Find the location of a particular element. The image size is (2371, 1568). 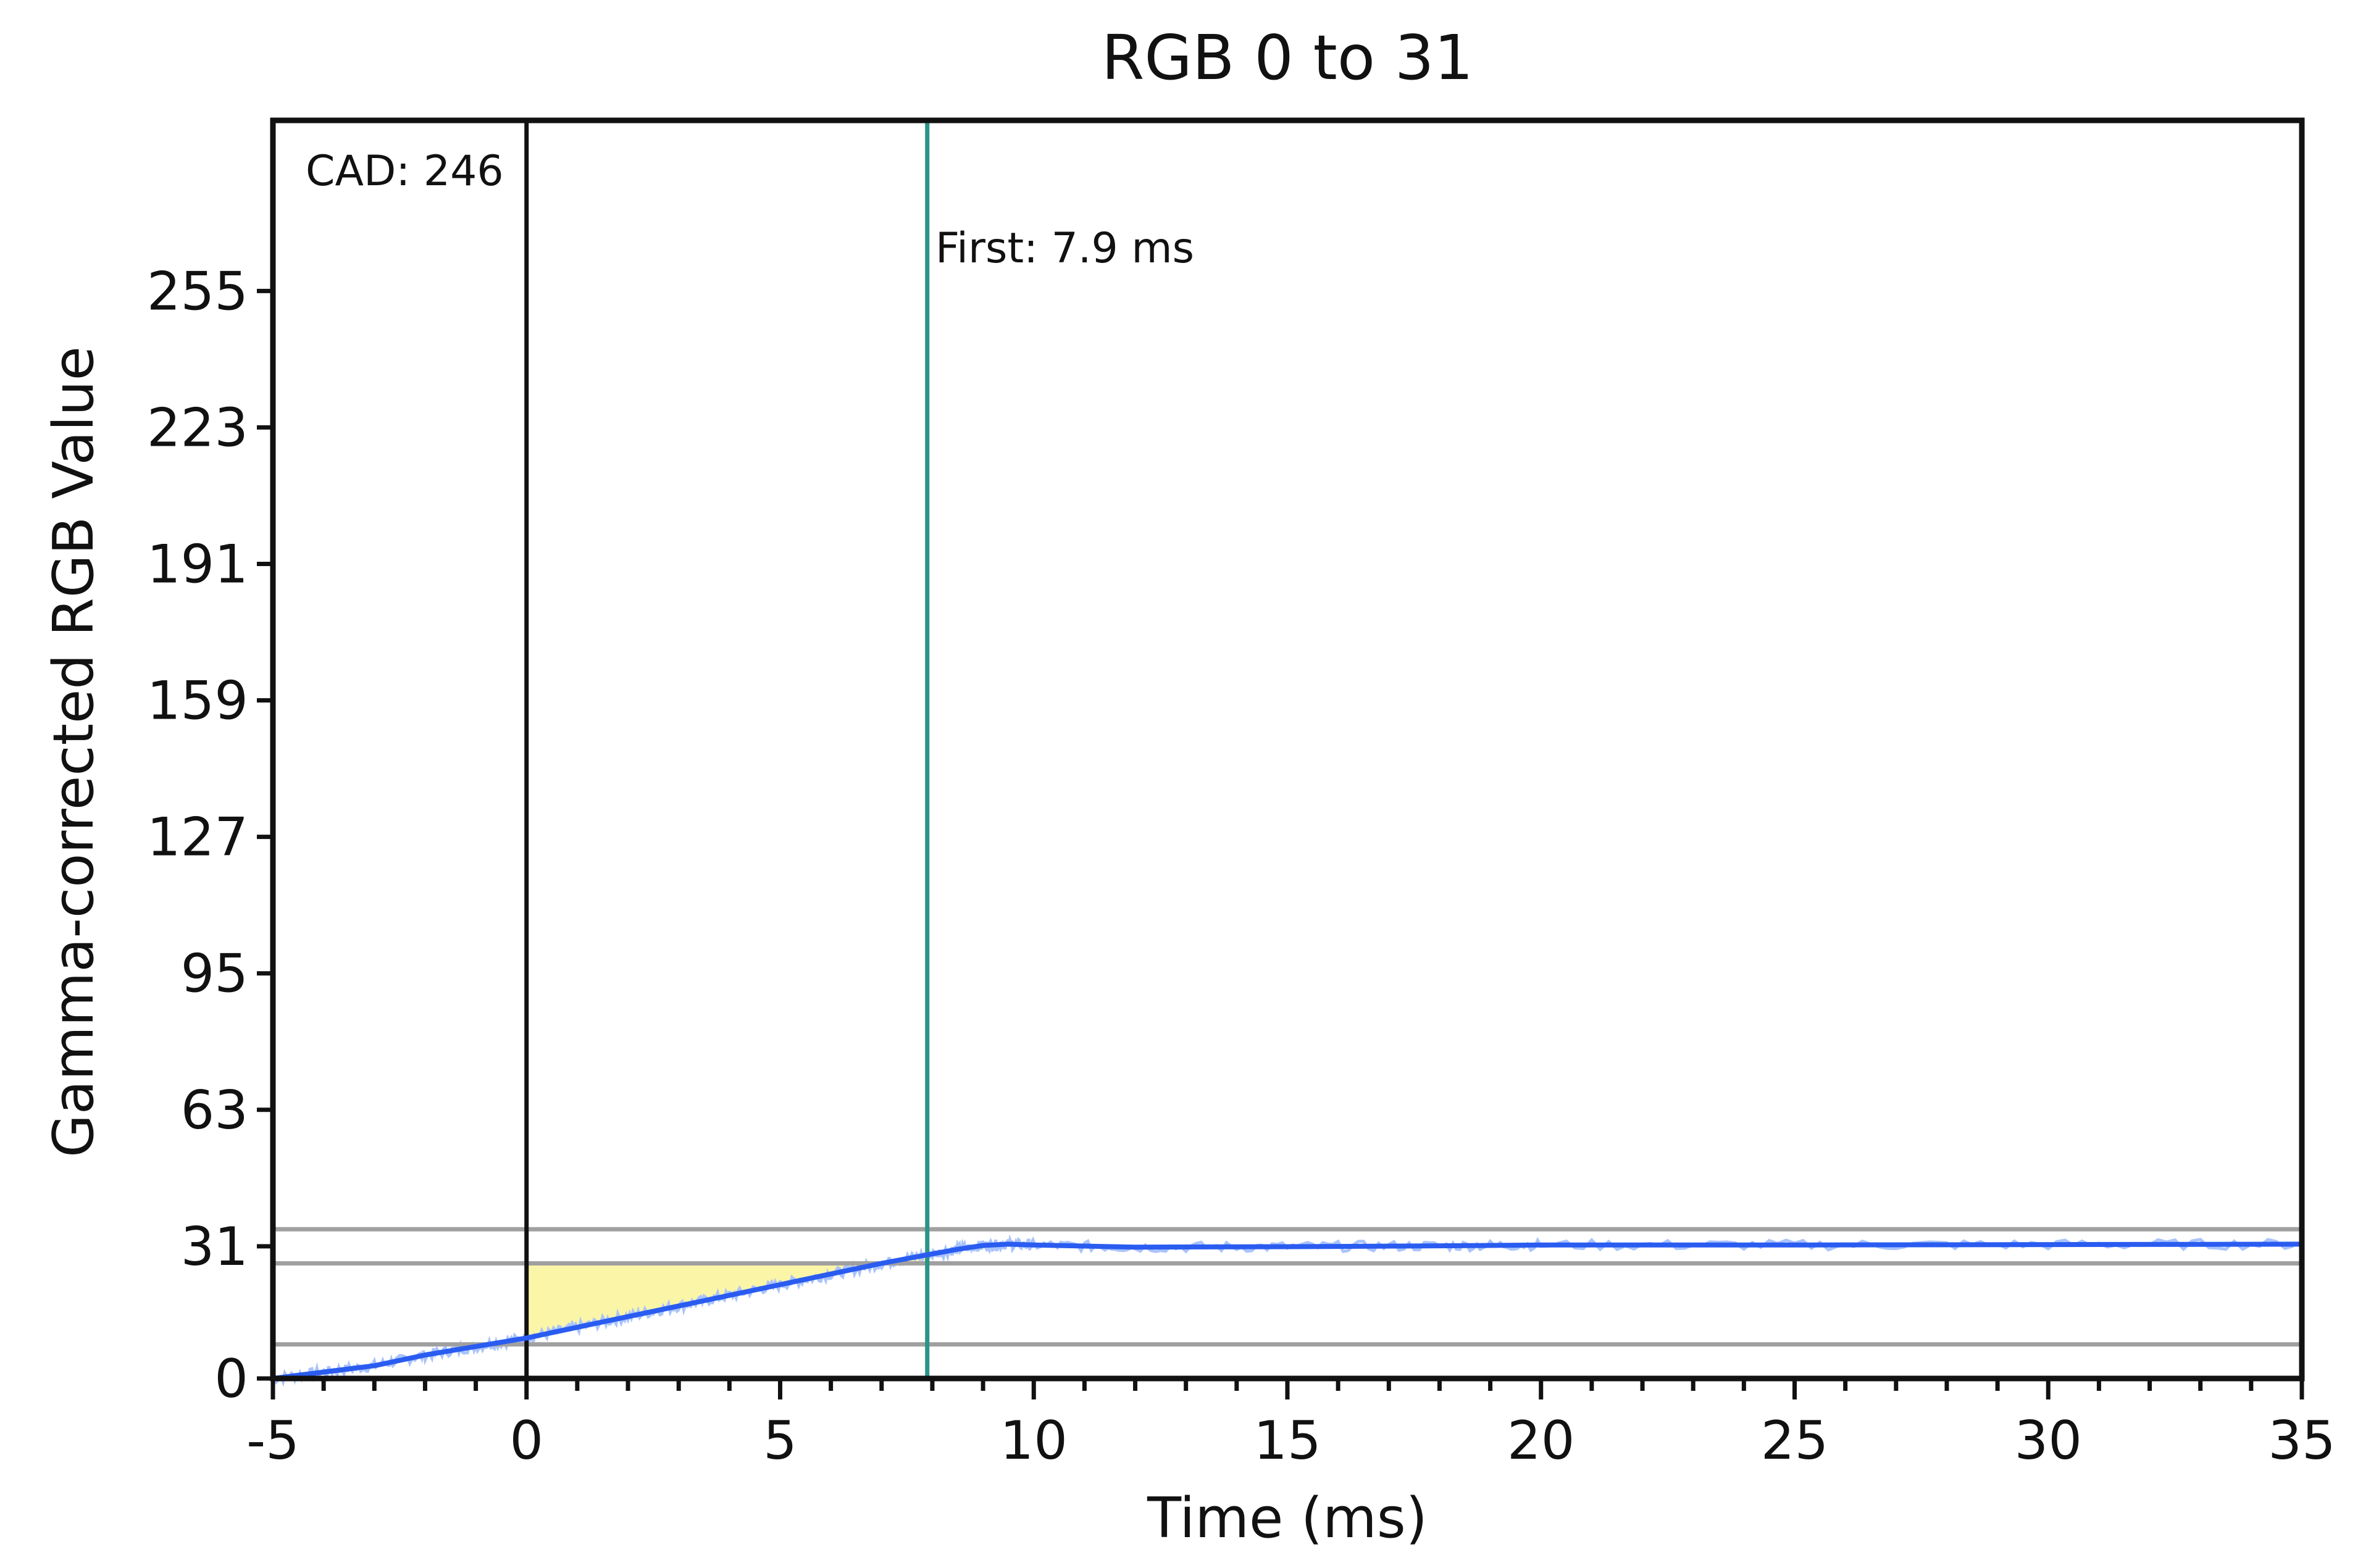

shaded-region is located at coordinates (726, 1296).